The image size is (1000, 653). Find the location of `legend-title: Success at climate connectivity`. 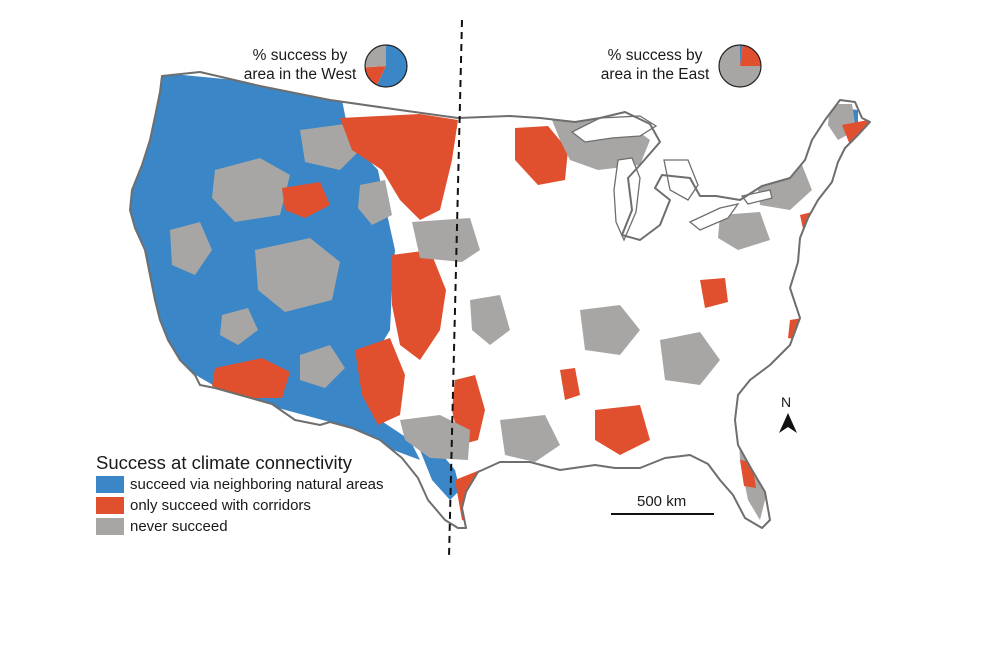

legend-title: Success at climate connectivity is located at coordinates (224, 462).